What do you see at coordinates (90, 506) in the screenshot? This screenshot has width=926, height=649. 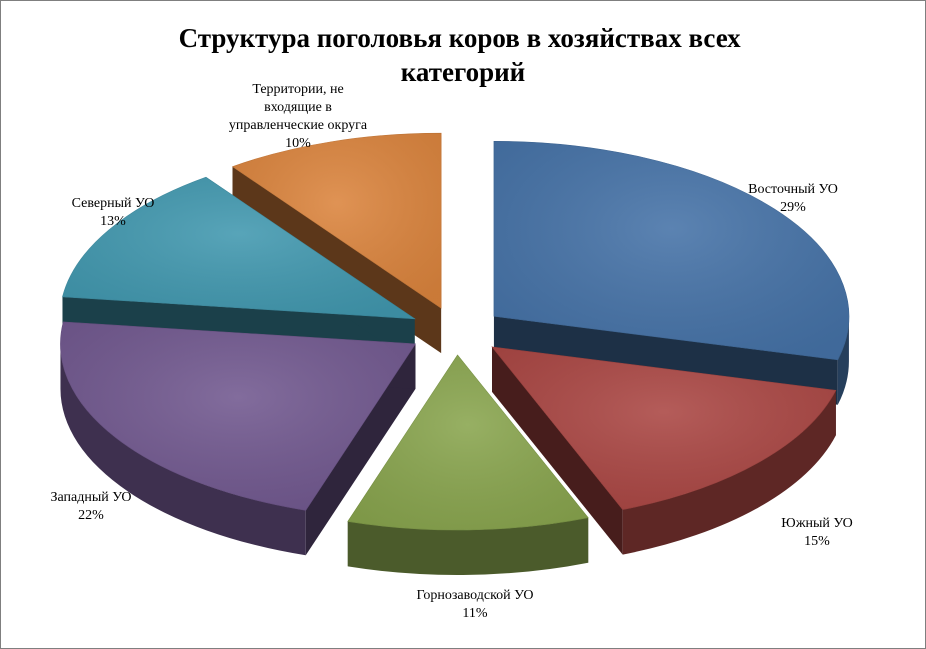 I see `slice-label-4: Западный УО 22%` at bounding box center [90, 506].